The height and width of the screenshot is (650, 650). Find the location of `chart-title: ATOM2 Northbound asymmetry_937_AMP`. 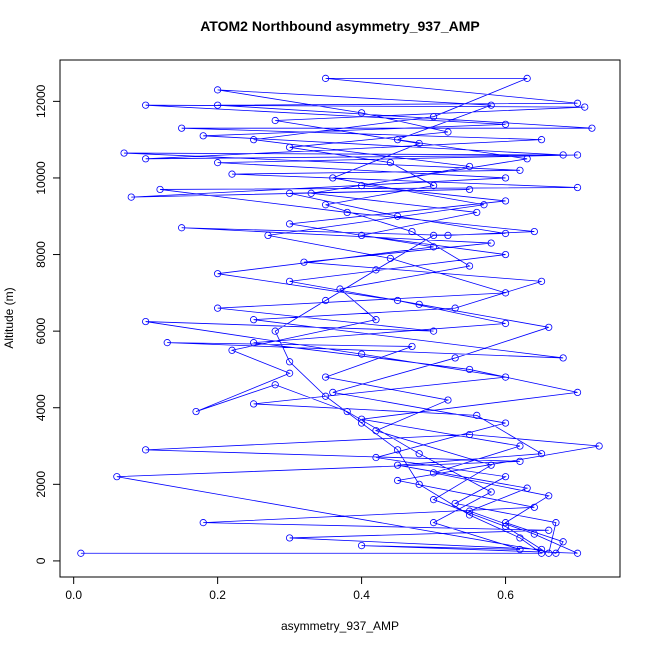

chart-title: ATOM2 Northbound asymmetry_937_AMP is located at coordinates (340, 26).